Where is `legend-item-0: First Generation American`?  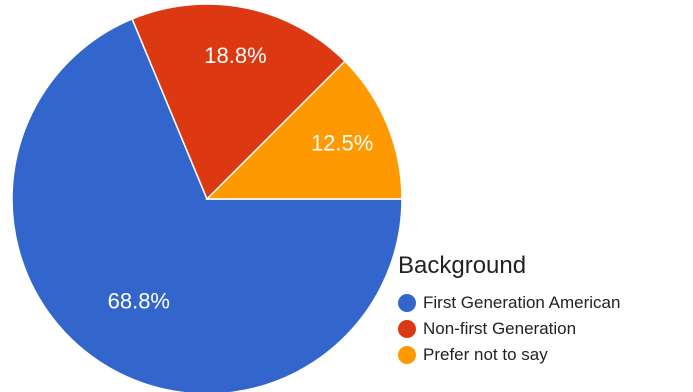 legend-item-0: First Generation American is located at coordinates (509, 303).